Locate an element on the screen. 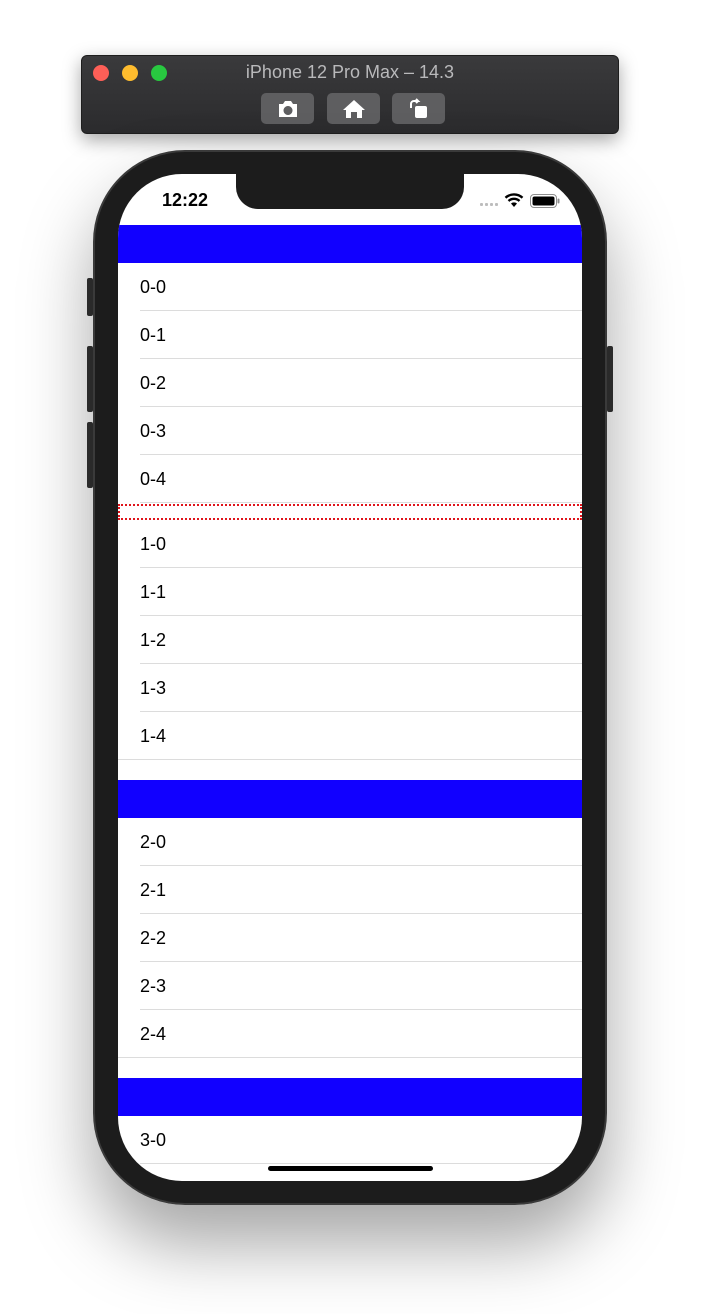 This screenshot has width=702, height=1314. minimize-window-button is located at coordinates (130, 73).